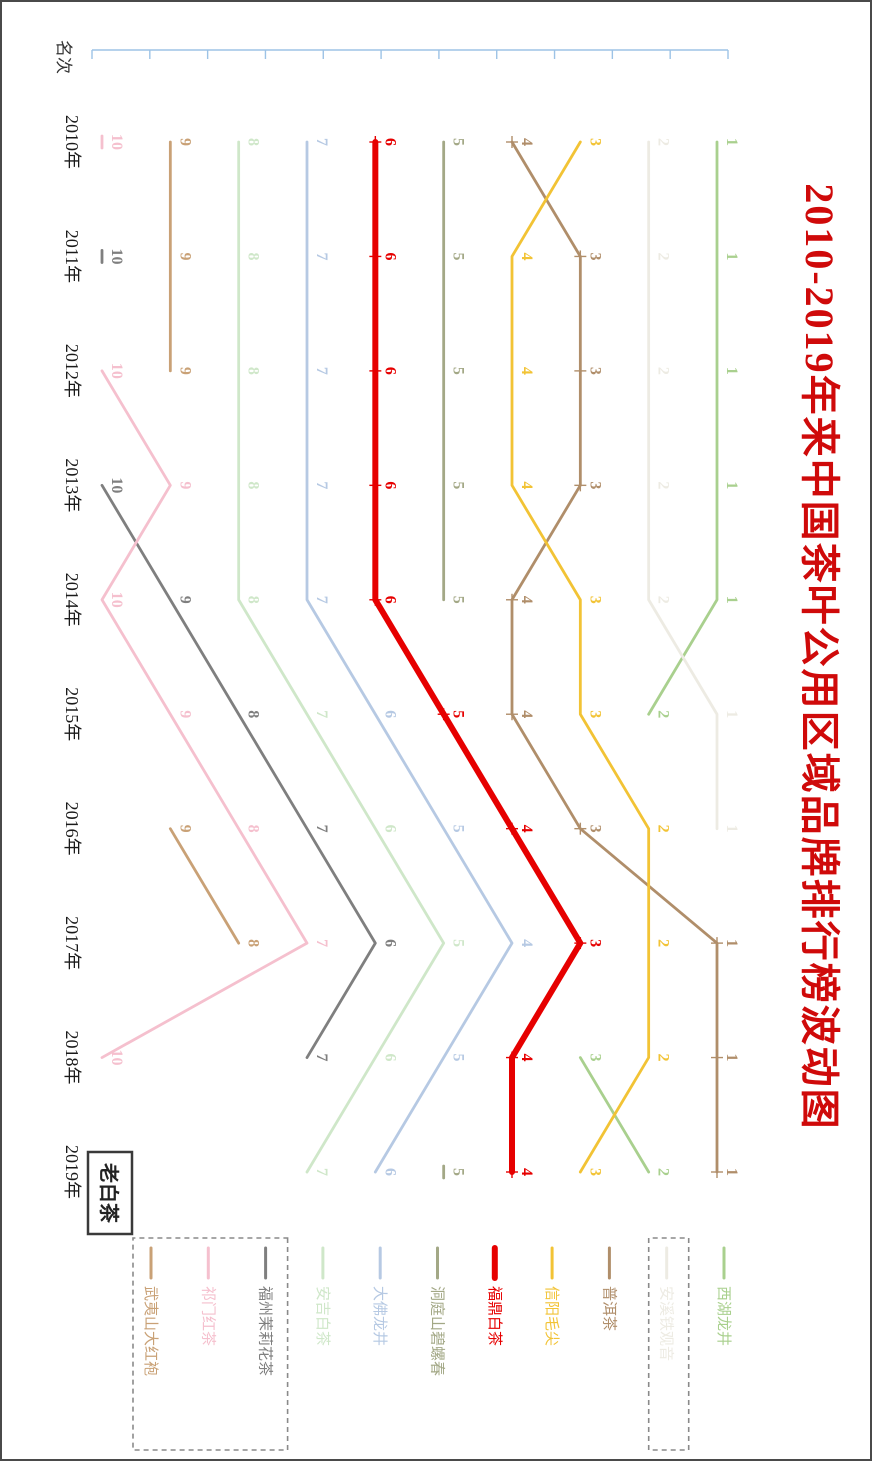 This screenshot has height=1461, width=872. What do you see at coordinates (265, 1331) in the screenshot?
I see `legend-label: 福州茉莉花茶` at bounding box center [265, 1331].